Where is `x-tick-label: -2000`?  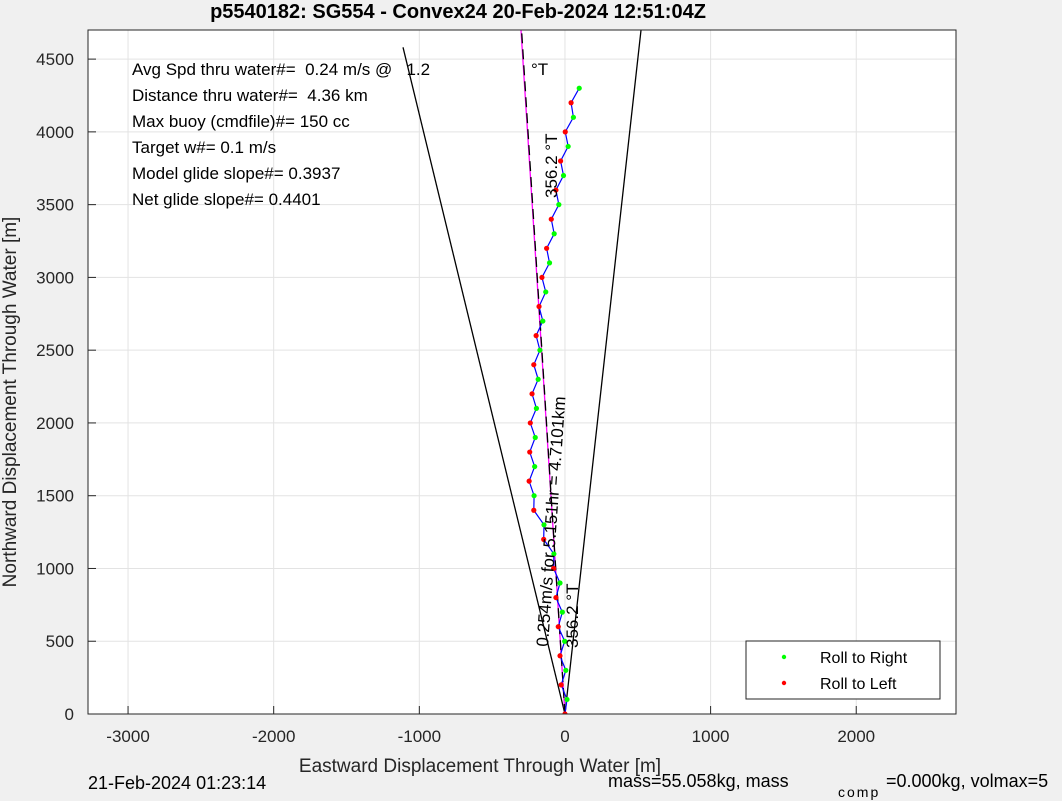 x-tick-label: -2000 is located at coordinates (273, 736).